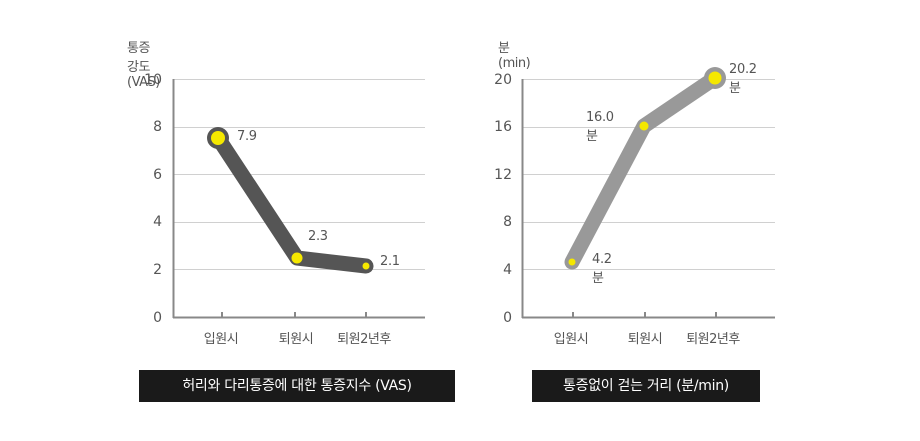 This screenshot has height=441, width=920. I want to click on value-label: 2.3, so click(318, 236).